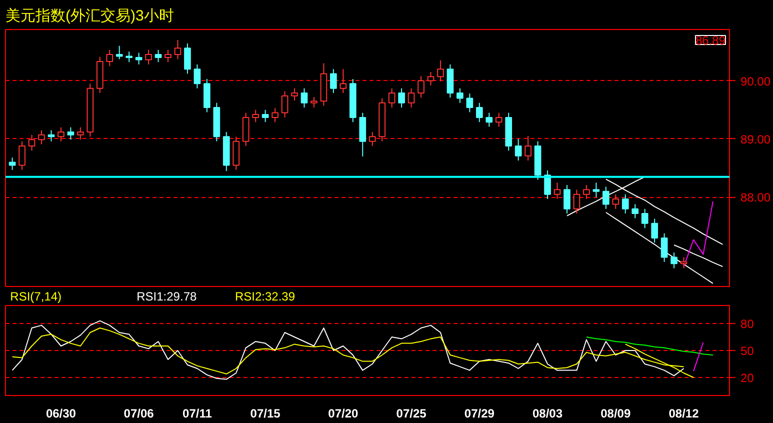 This screenshot has width=773, height=423. Describe the element at coordinates (755, 81) in the screenshot. I see `y-tick-label: 90.00` at that location.